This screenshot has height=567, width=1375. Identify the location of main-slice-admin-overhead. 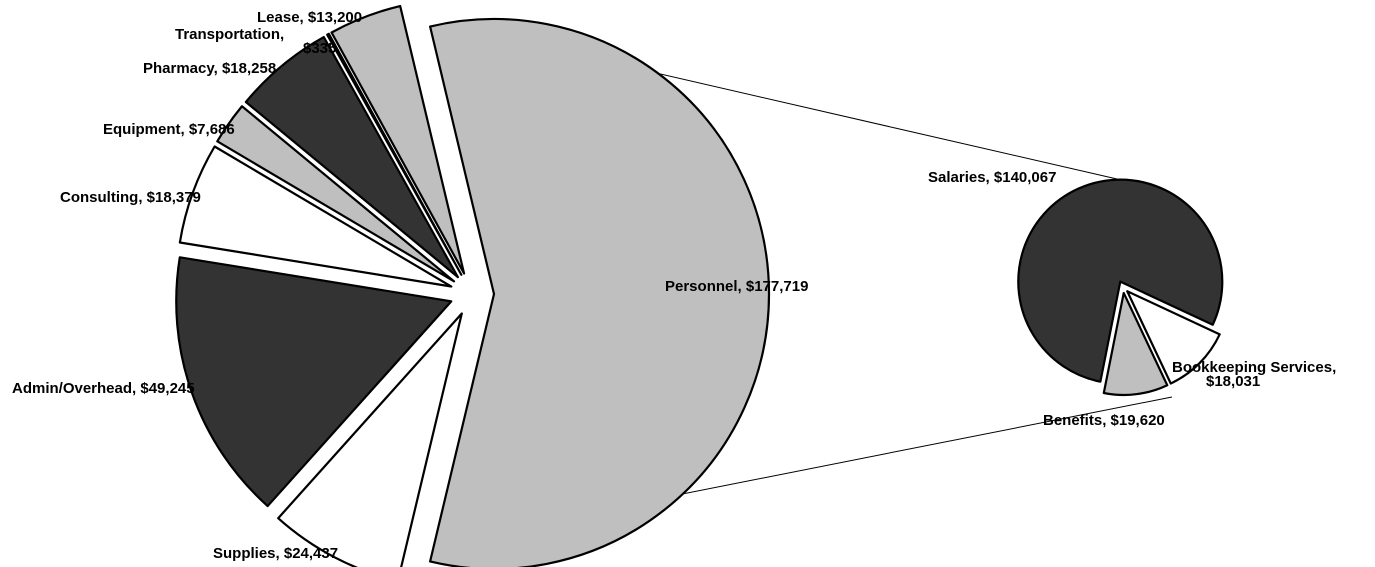
(314, 382).